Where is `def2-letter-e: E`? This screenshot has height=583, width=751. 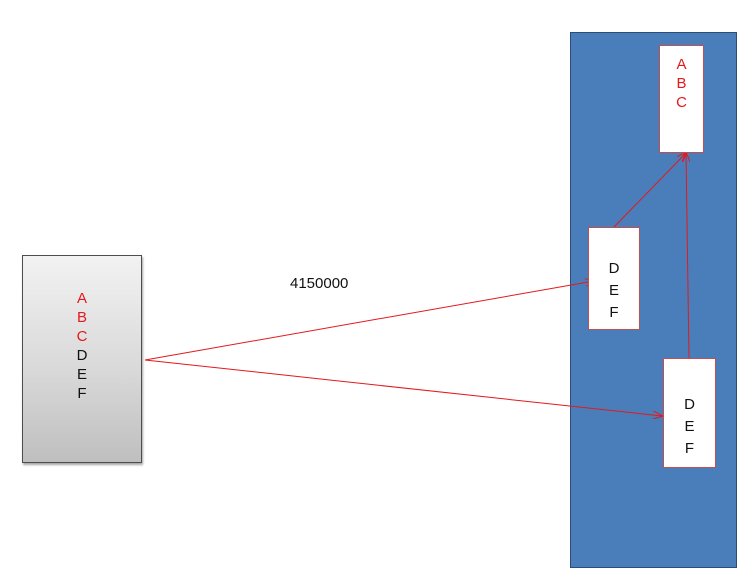 def2-letter-e: E is located at coordinates (689, 426).